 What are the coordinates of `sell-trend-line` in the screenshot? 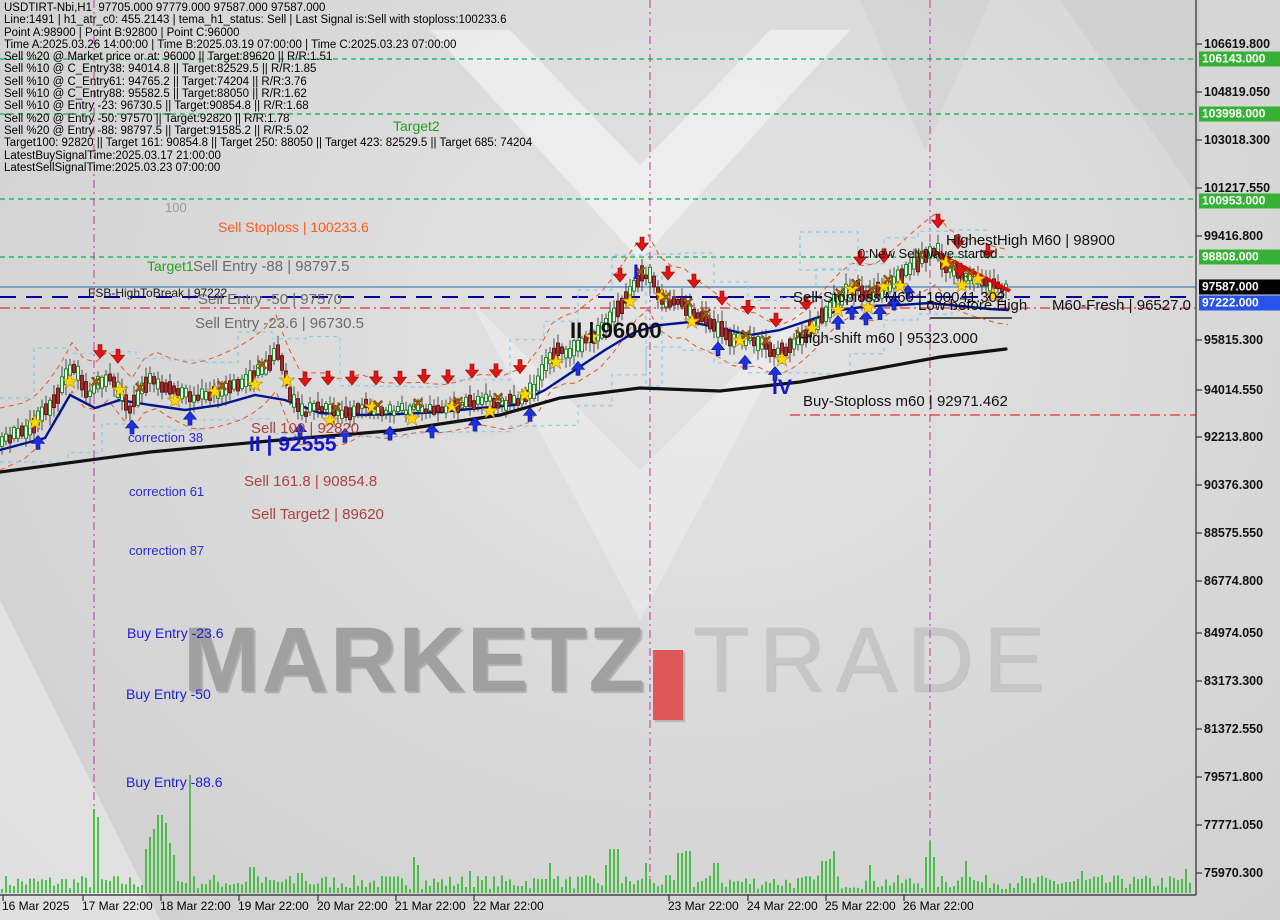 It's located at (972, 271).